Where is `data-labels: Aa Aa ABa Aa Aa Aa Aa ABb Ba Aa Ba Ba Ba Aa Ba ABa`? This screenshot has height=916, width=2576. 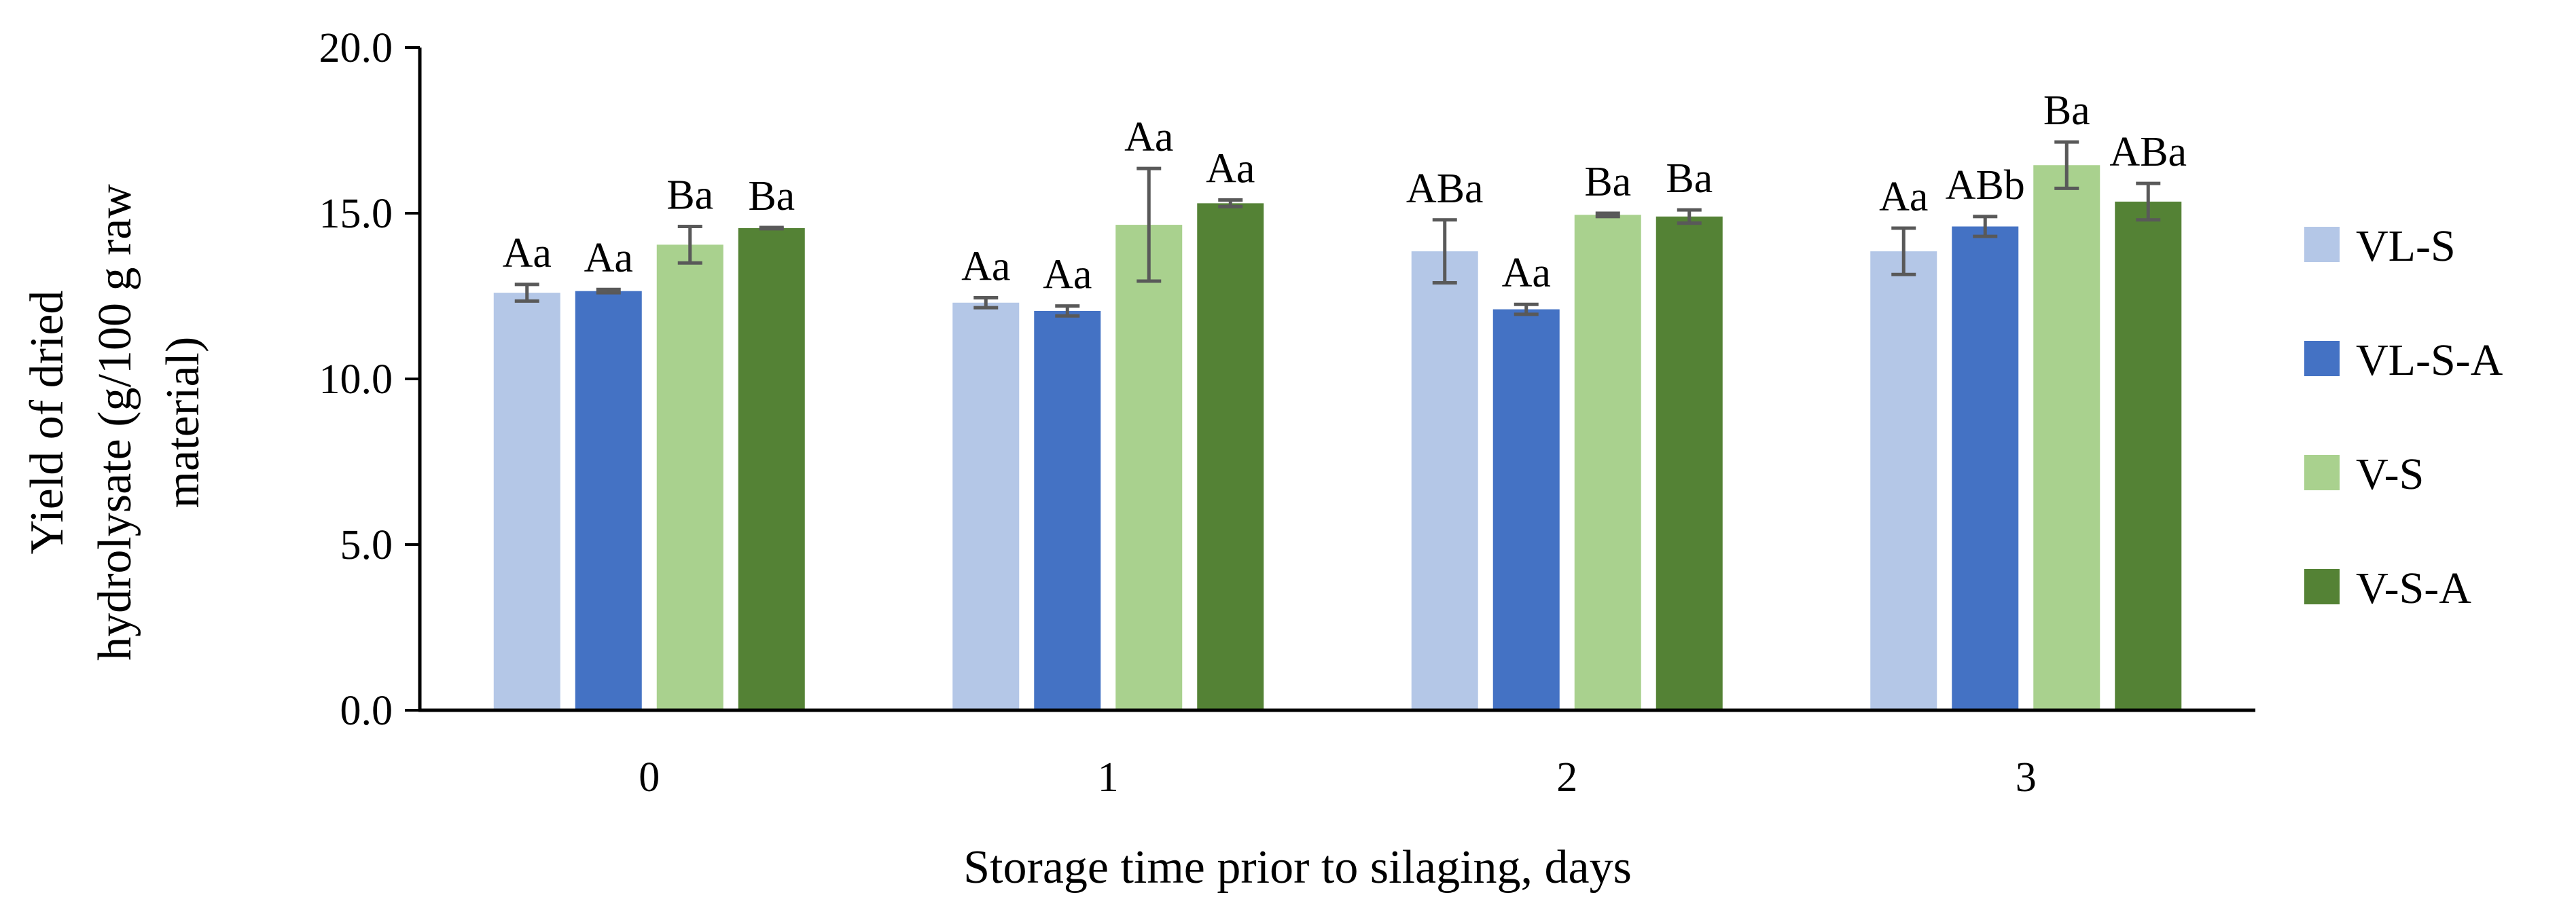
data-labels: Aa Aa ABa Aa Aa Aa Aa ABb Ba Aa Ba Ba Ba Aa Ba ABa is located at coordinates (1345, 193).